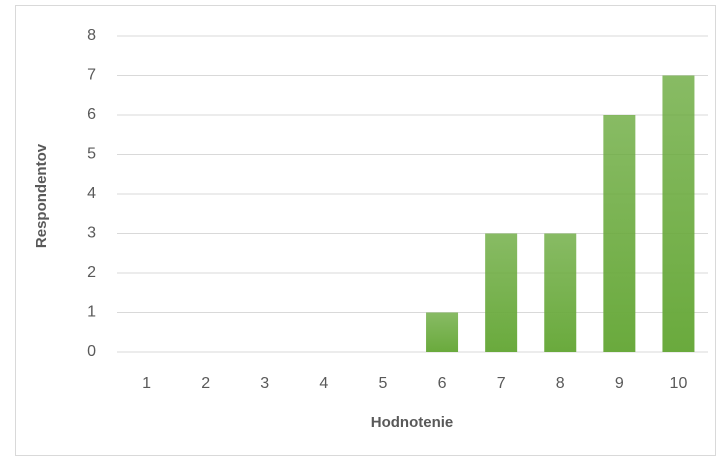 This screenshot has width=726, height=463. What do you see at coordinates (382, 383) in the screenshot?
I see `x-tick-label: 5` at bounding box center [382, 383].